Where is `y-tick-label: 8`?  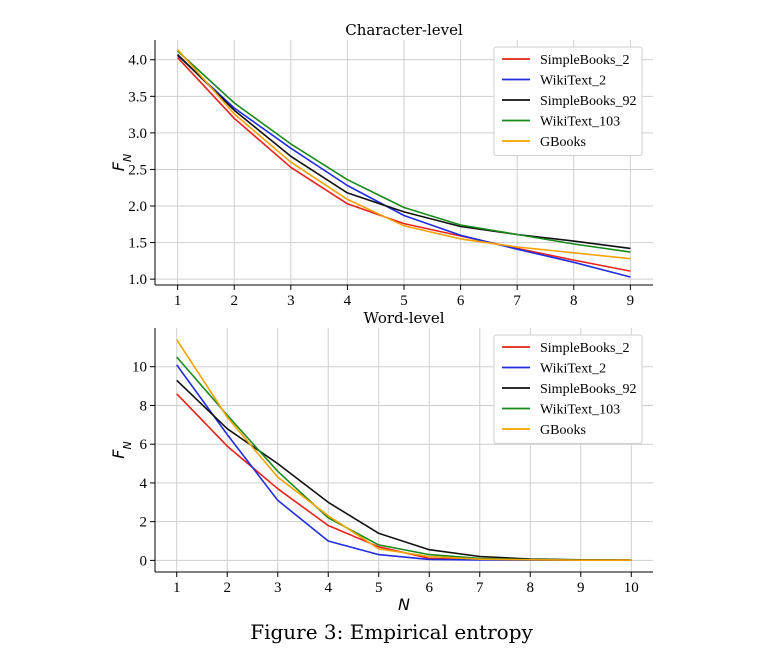
y-tick-label: 8 is located at coordinates (144, 406).